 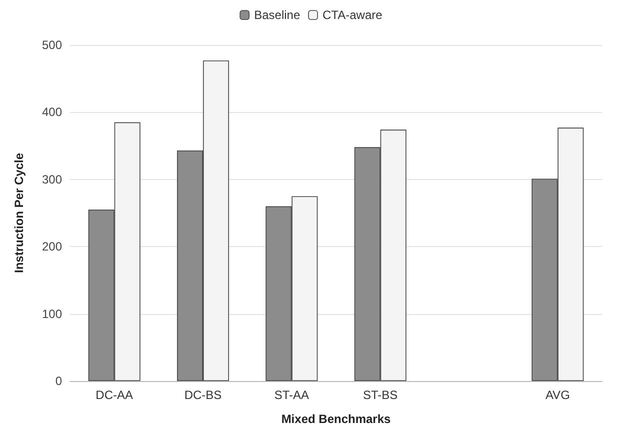 What do you see at coordinates (352, 15) in the screenshot?
I see `legend-label: CTA-aware` at bounding box center [352, 15].